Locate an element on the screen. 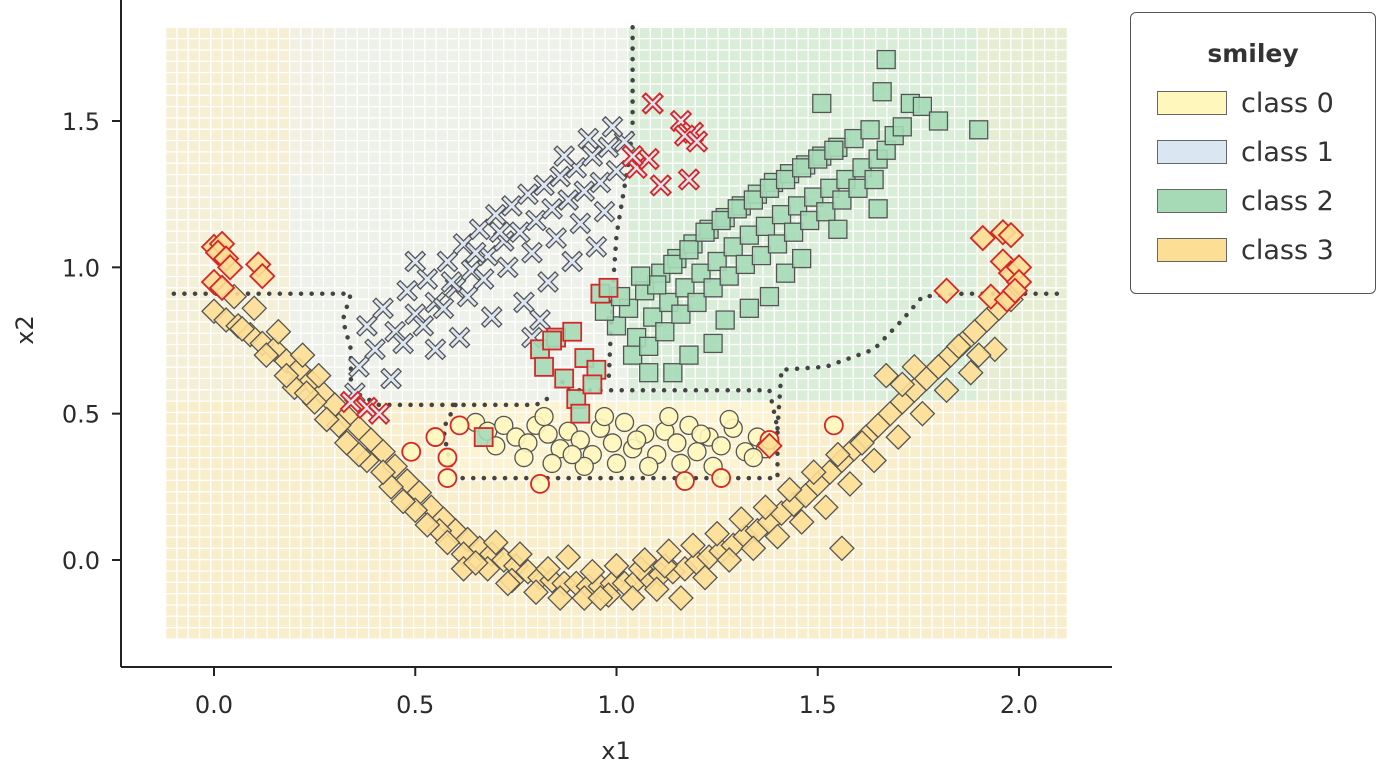 This screenshot has height=776, width=1386. point-diamond is located at coordinates (813, 472).